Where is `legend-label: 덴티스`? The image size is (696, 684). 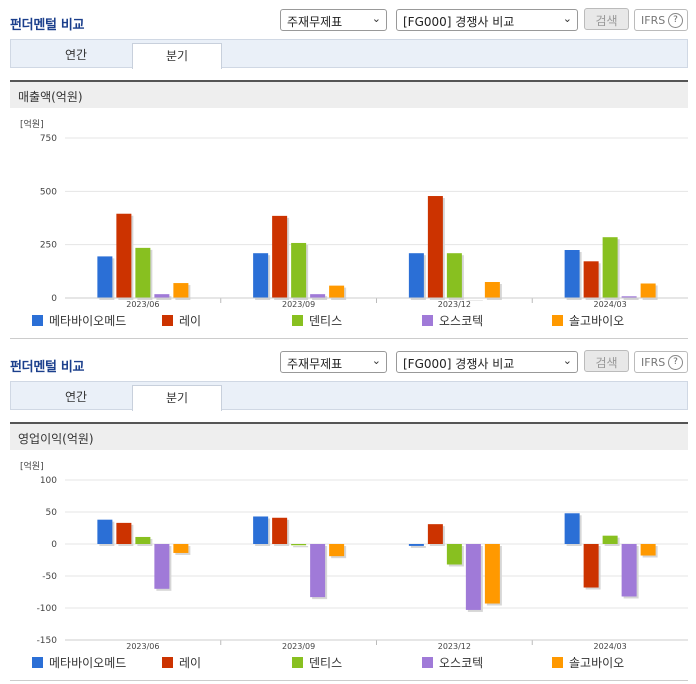
legend-label: 덴티스 is located at coordinates (326, 663).